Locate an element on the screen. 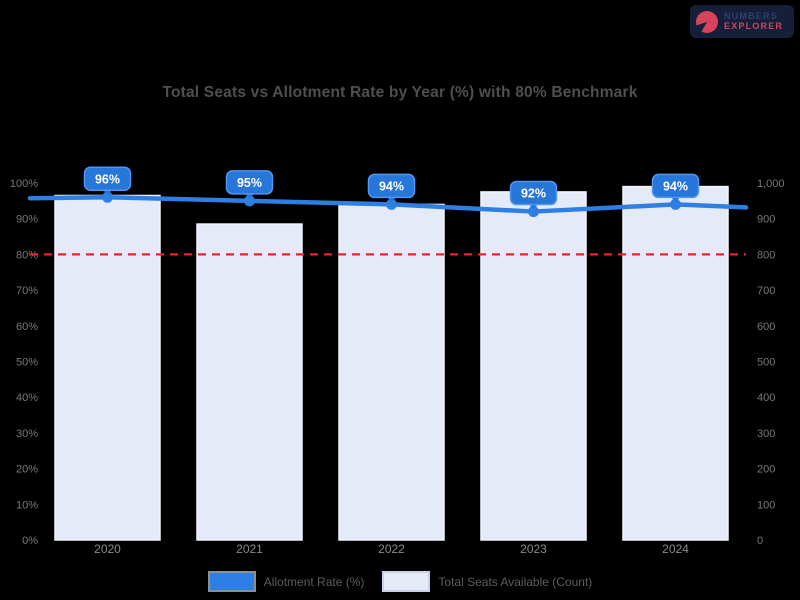 The width and height of the screenshot is (800, 600). badge-value: 95% is located at coordinates (249, 183).